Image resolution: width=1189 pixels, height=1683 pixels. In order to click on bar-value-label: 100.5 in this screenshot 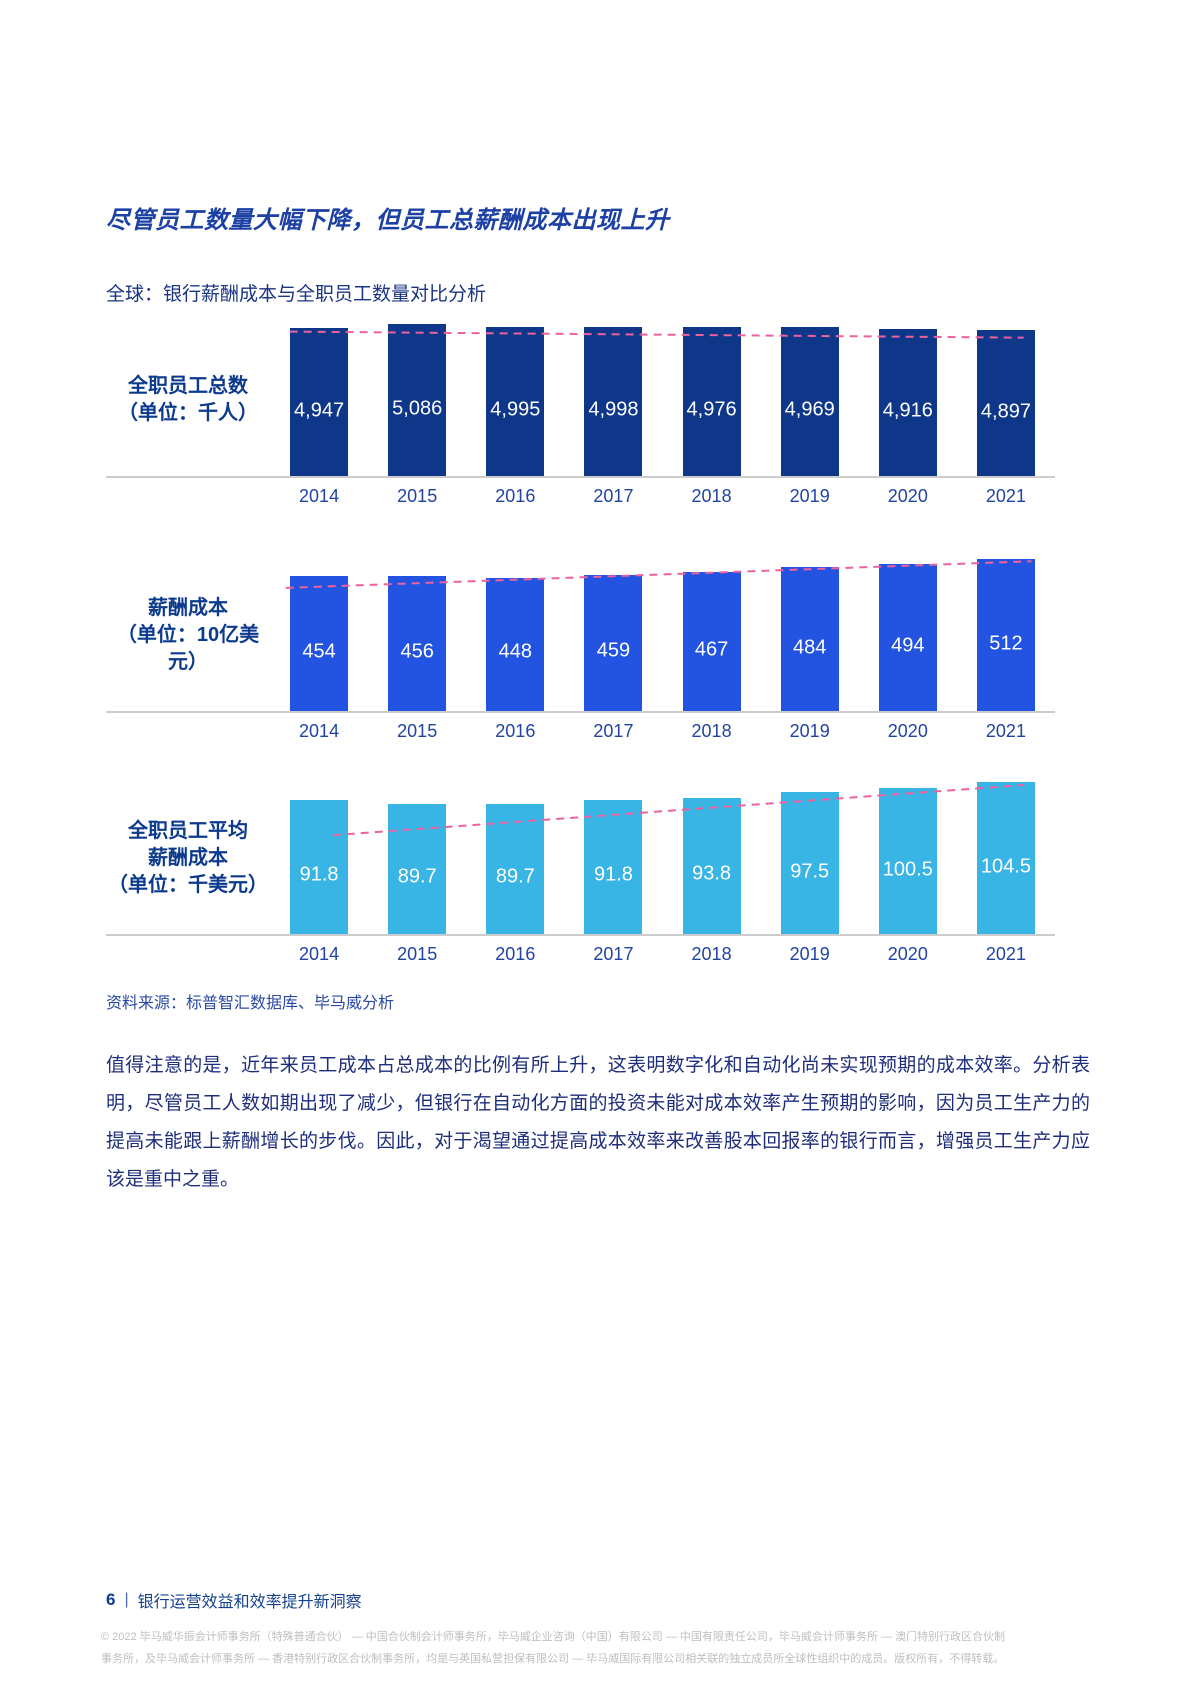, I will do `click(907, 869)`.